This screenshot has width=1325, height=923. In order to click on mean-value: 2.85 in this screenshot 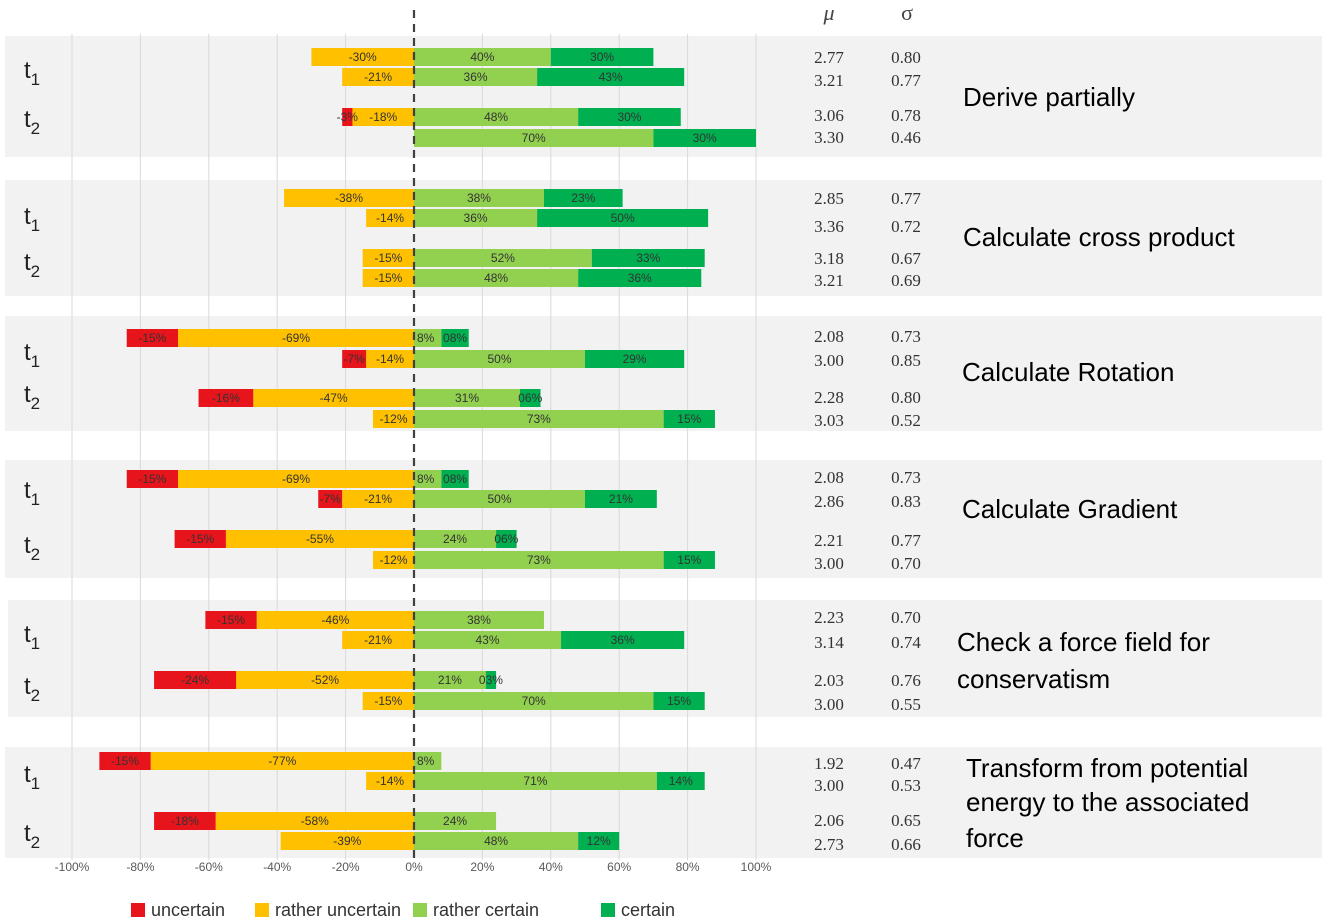, I will do `click(829, 198)`.